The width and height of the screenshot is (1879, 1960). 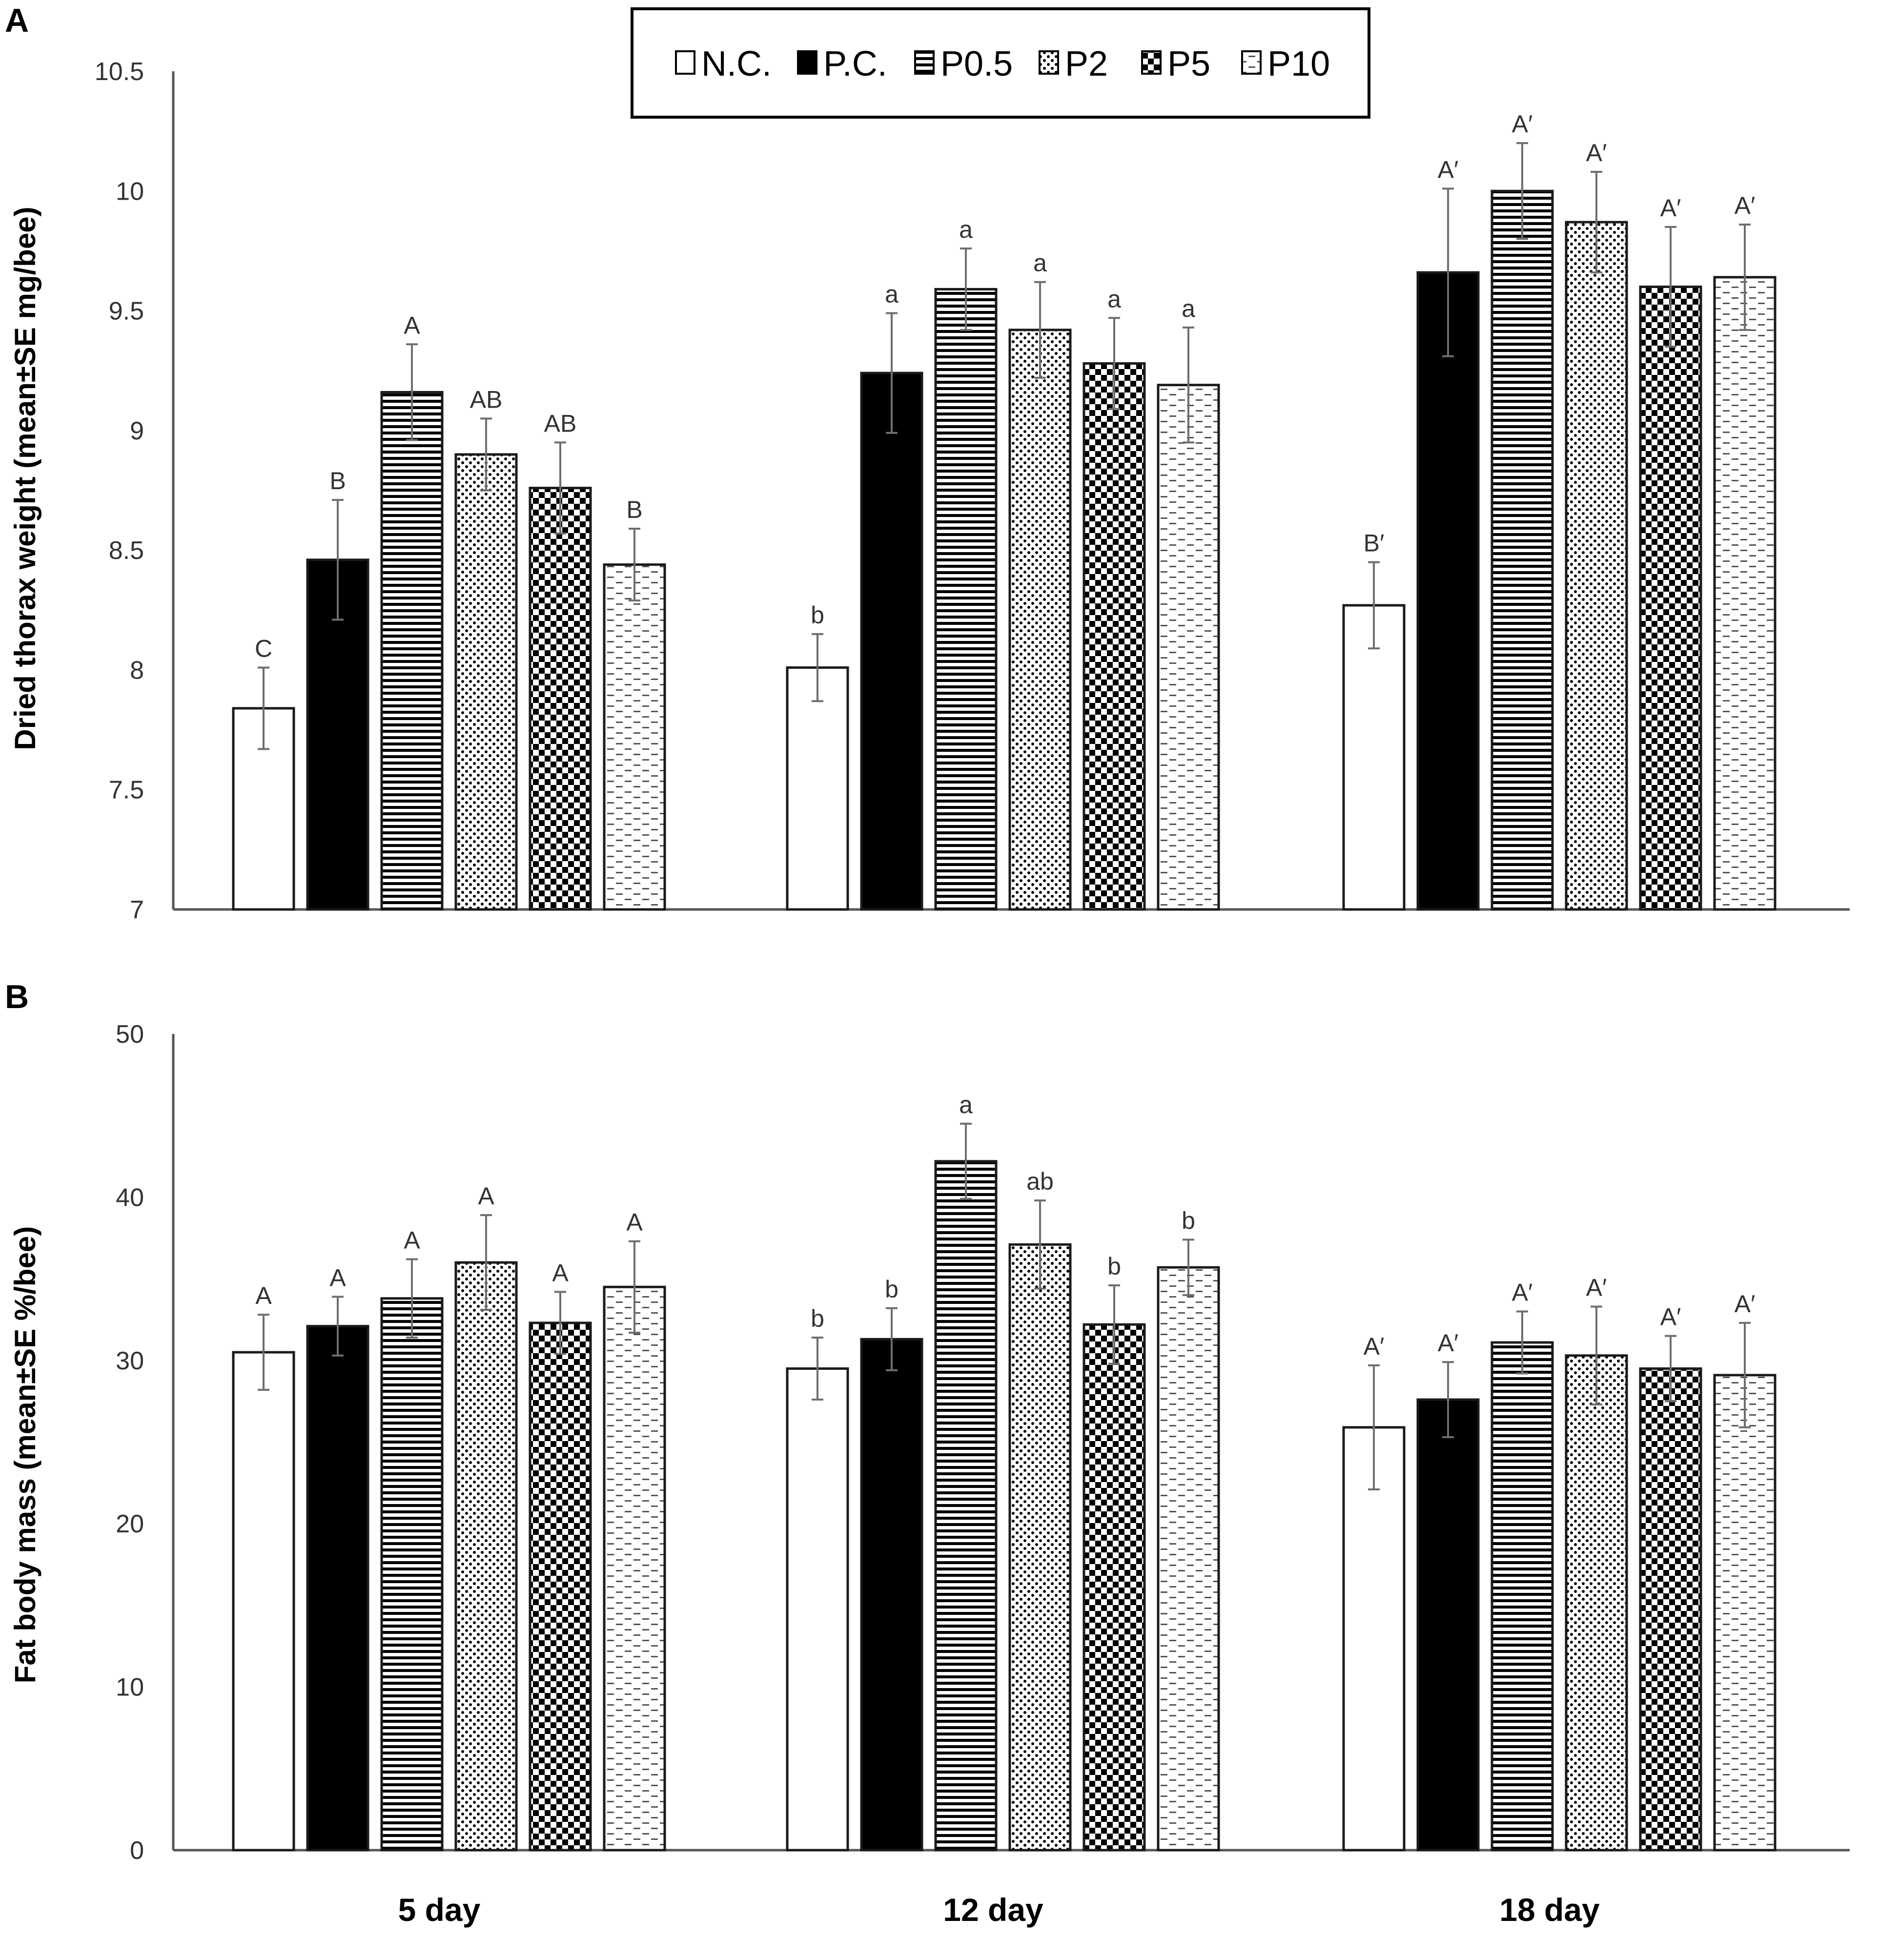 What do you see at coordinates (966, 599) in the screenshot?
I see `panel-a-bar-p05-12day` at bounding box center [966, 599].